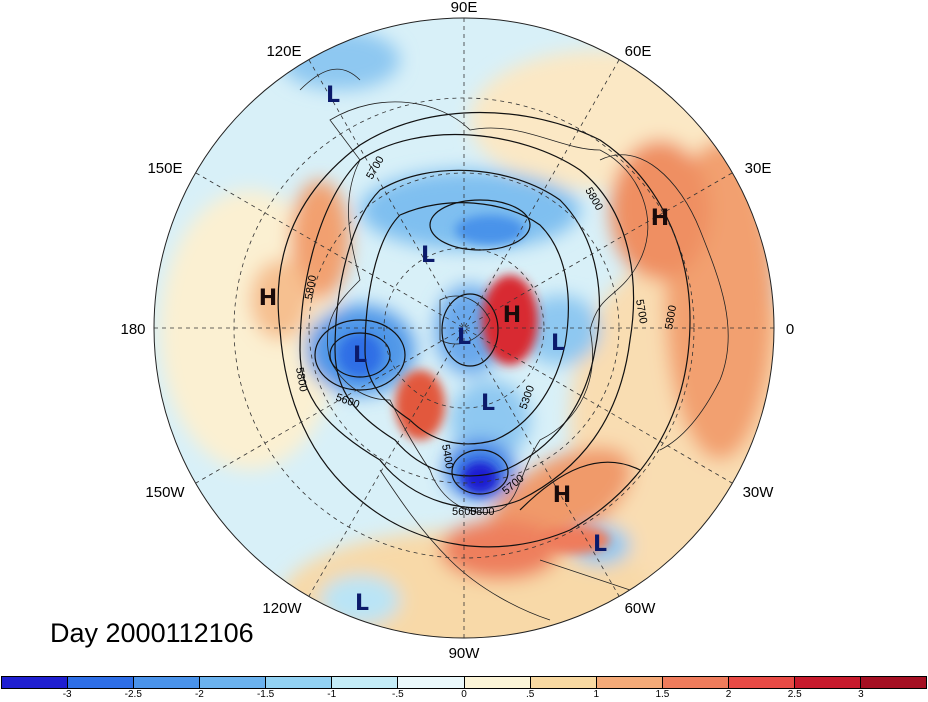  Describe the element at coordinates (199, 694) in the screenshot. I see `colorbar-tick: -2` at that location.